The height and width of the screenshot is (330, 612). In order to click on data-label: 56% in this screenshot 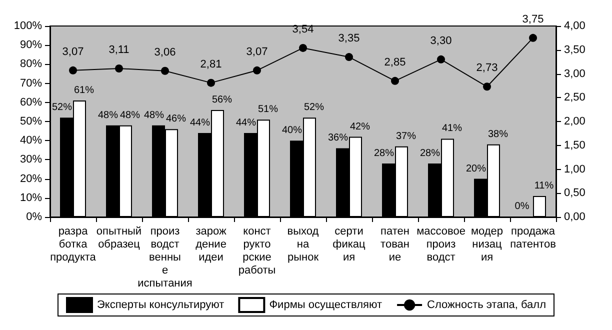, I will do `click(222, 100)`.